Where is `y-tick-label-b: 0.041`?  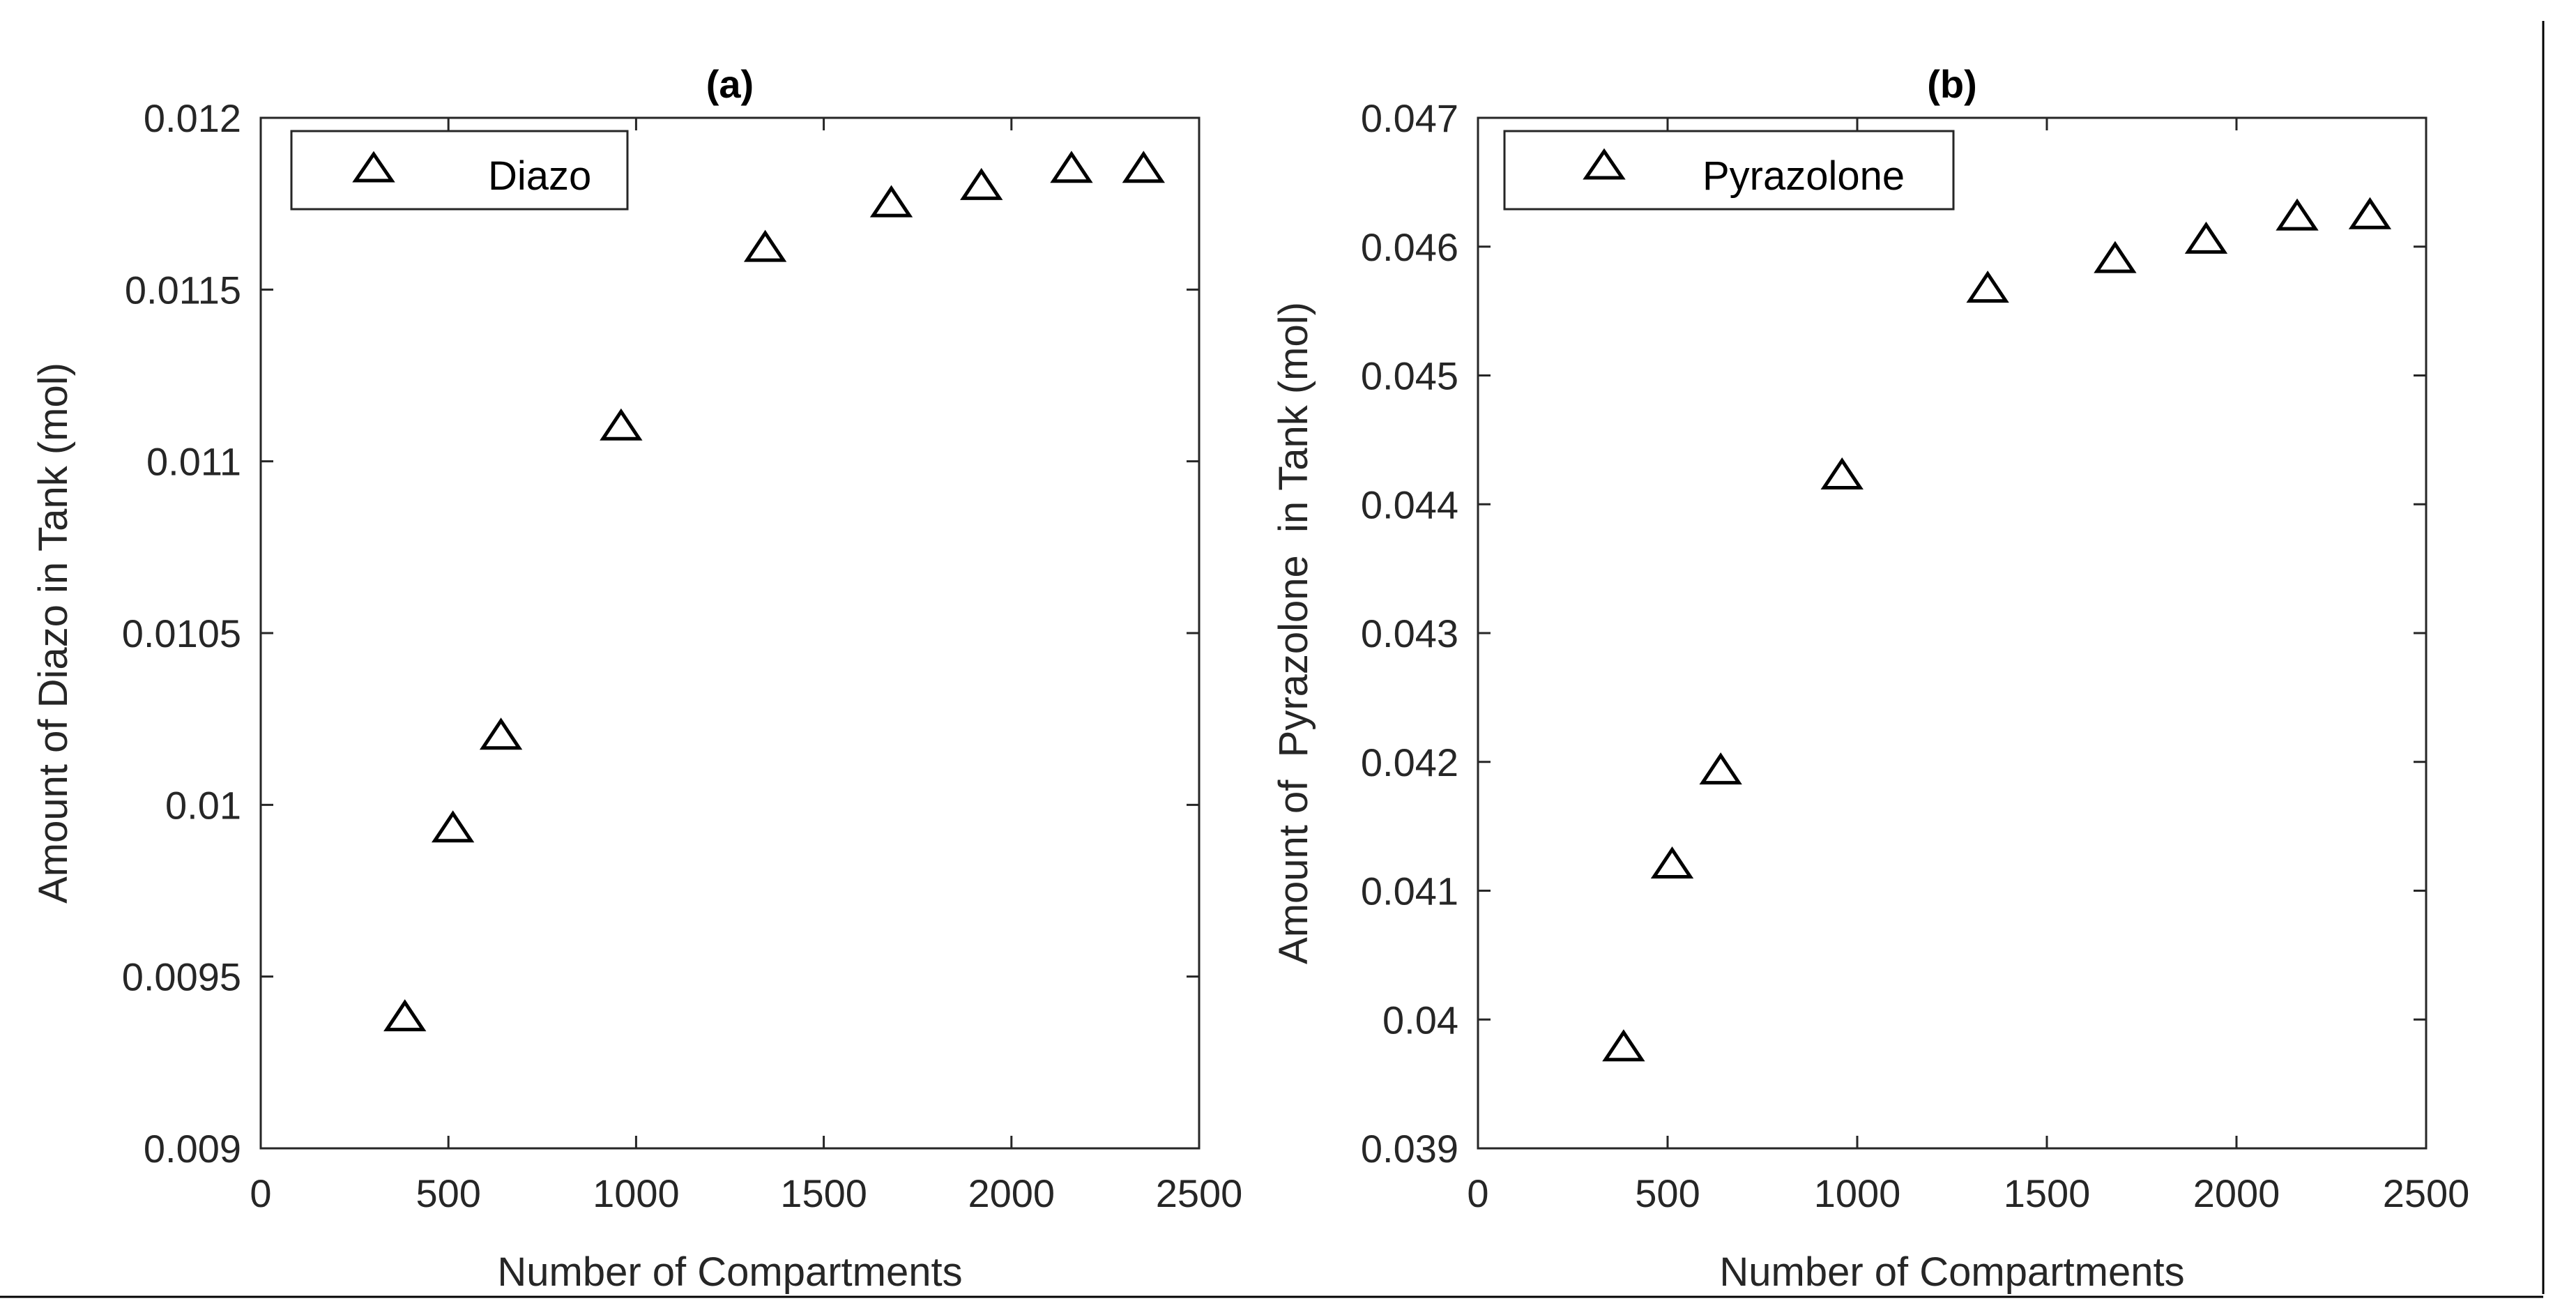 y-tick-label-b: 0.041 is located at coordinates (1409, 891).